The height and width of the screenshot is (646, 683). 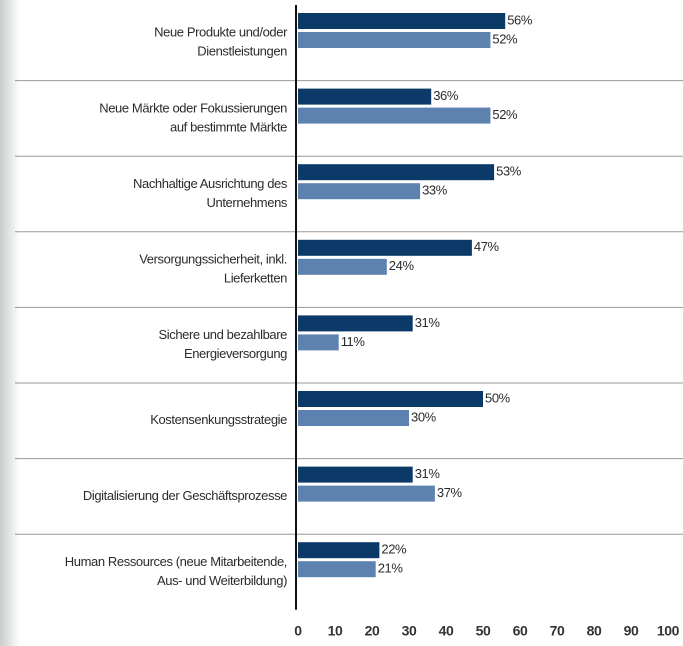 What do you see at coordinates (10, 323) in the screenshot?
I see `background-strip` at bounding box center [10, 323].